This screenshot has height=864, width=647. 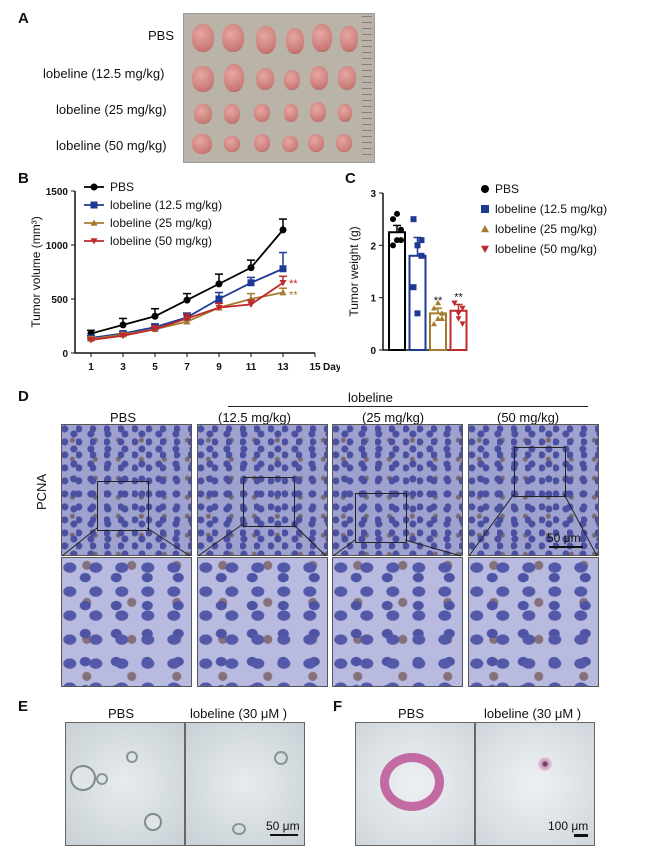 I want to click on x-tick-label: 5, so click(x=155, y=367).